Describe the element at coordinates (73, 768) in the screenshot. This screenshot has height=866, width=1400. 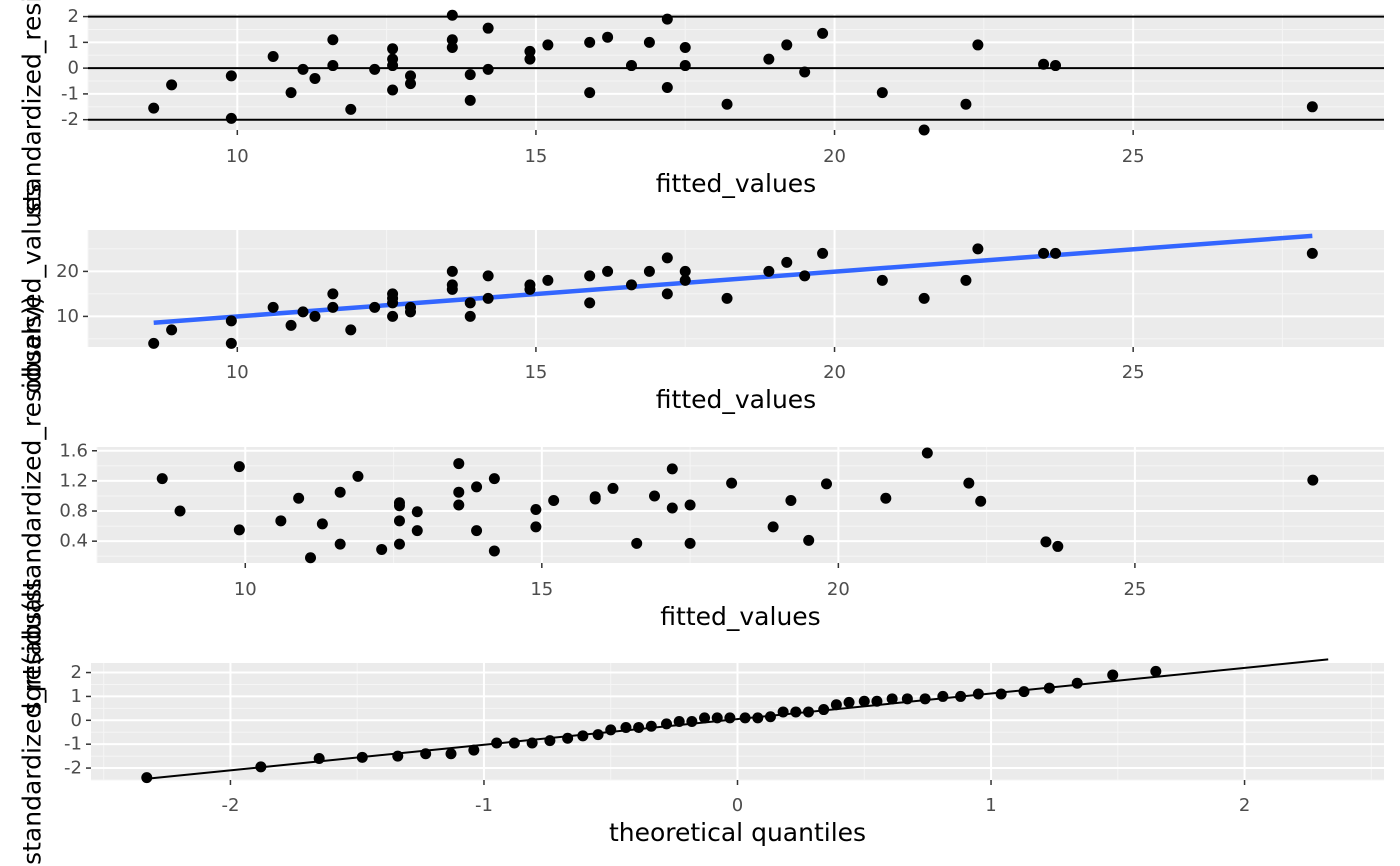
I see `y-tick-label: -2` at that location.